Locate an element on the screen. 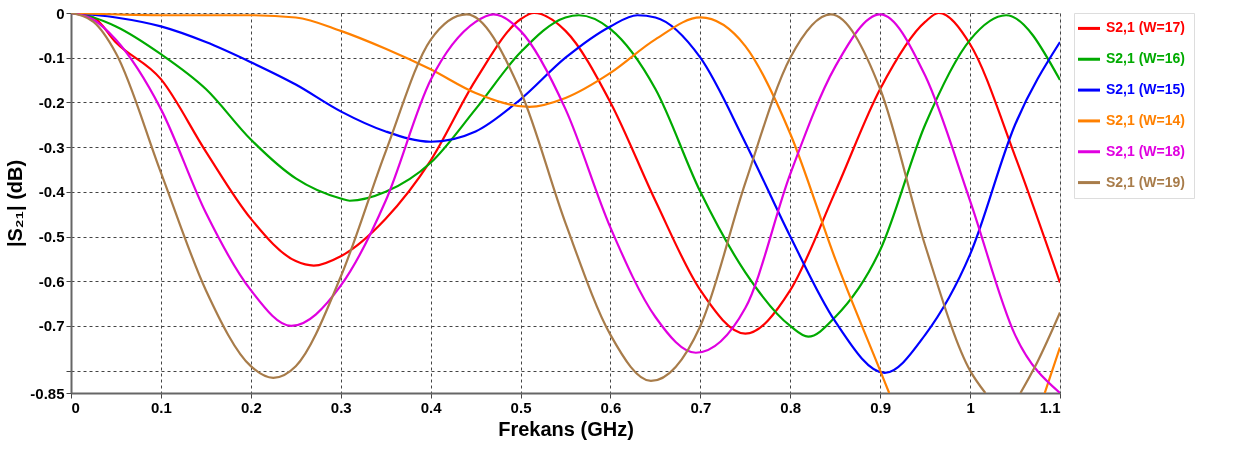 This screenshot has width=1237, height=472. y-tick-label: -0.5 is located at coordinates (51, 237).